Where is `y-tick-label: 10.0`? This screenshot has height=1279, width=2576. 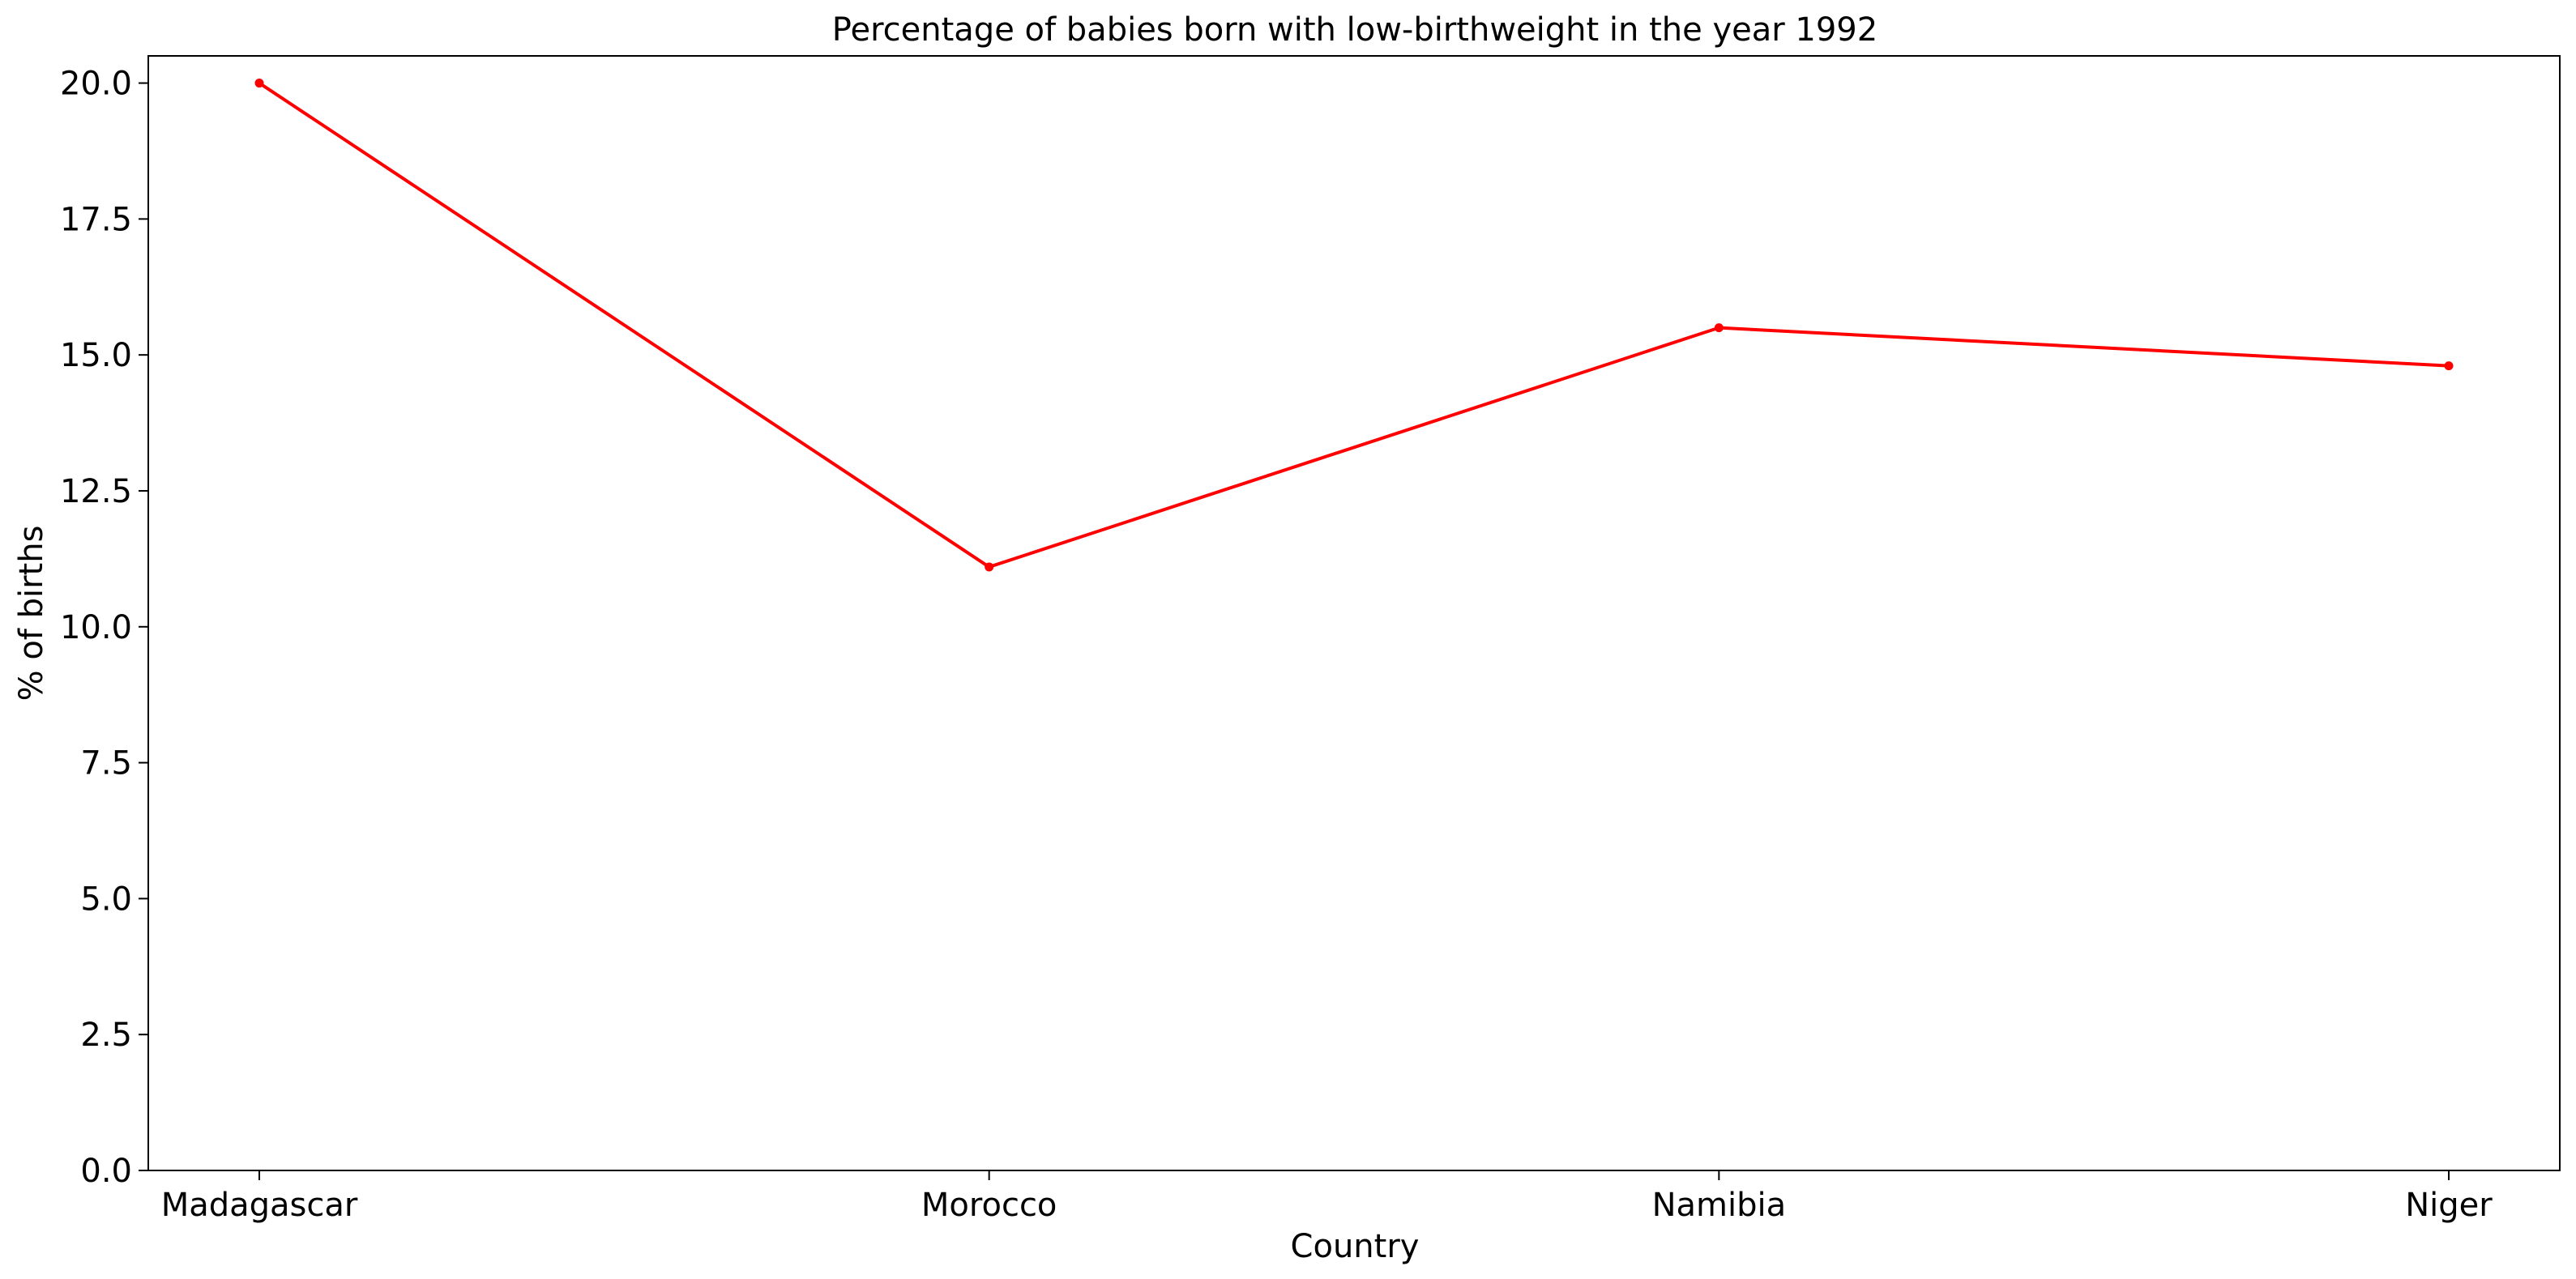 y-tick-label: 10.0 is located at coordinates (96, 627).